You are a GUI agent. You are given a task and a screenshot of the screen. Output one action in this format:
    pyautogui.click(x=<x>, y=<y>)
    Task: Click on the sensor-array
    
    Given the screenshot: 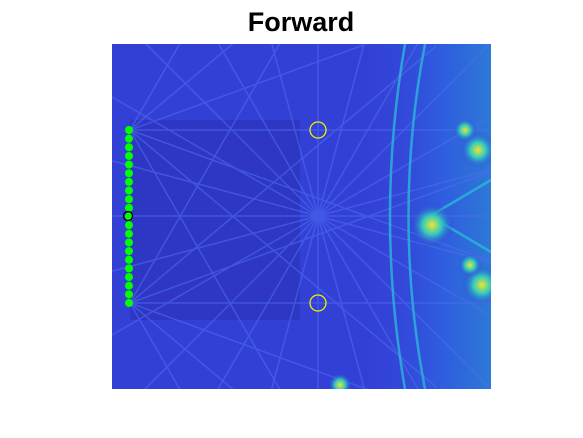 What is the action you would take?
    pyautogui.click(x=129, y=216)
    